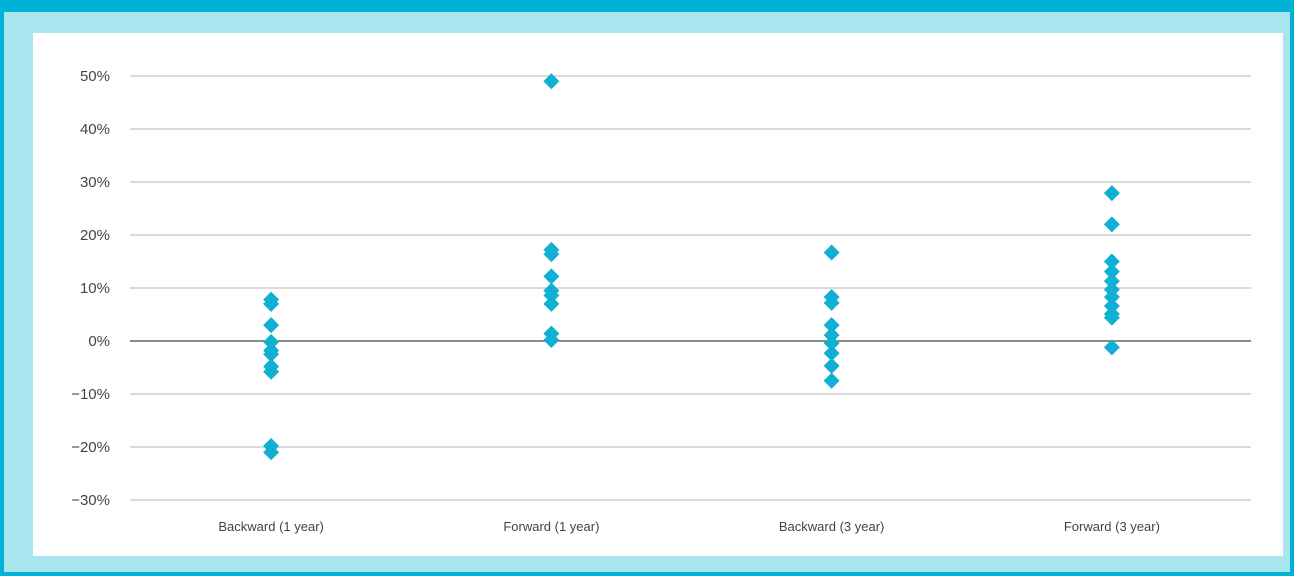 The image size is (1294, 576). What do you see at coordinates (1112, 526) in the screenshot?
I see `x-category-label: Forward (3 year)` at bounding box center [1112, 526].